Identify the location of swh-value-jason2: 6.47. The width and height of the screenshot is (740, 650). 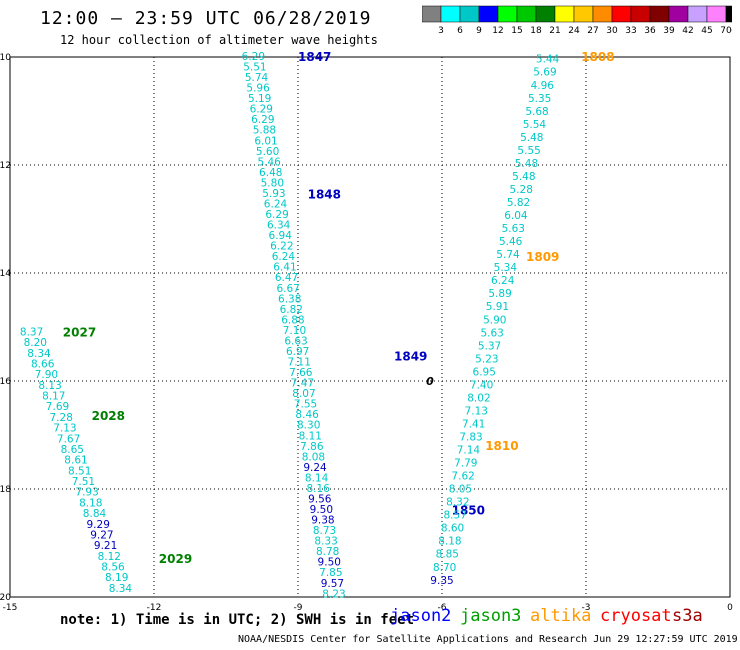
(286, 278).